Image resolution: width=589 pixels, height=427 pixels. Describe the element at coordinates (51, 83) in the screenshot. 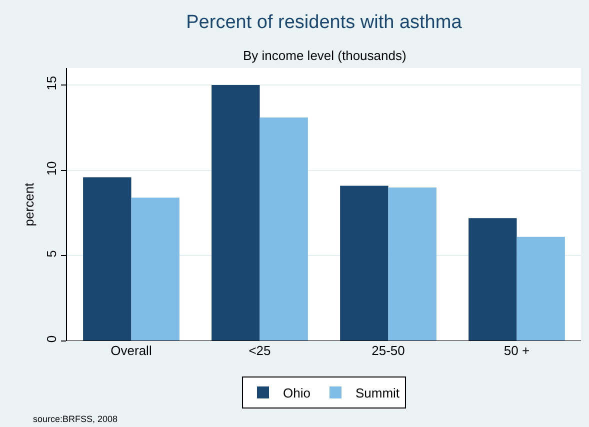

I see `y-tick-label: 15` at that location.